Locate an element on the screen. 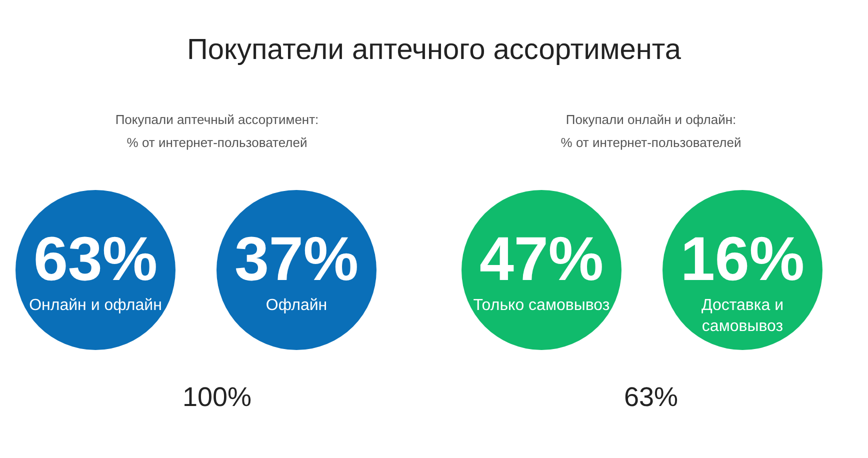  data-label: 16% is located at coordinates (742, 259).